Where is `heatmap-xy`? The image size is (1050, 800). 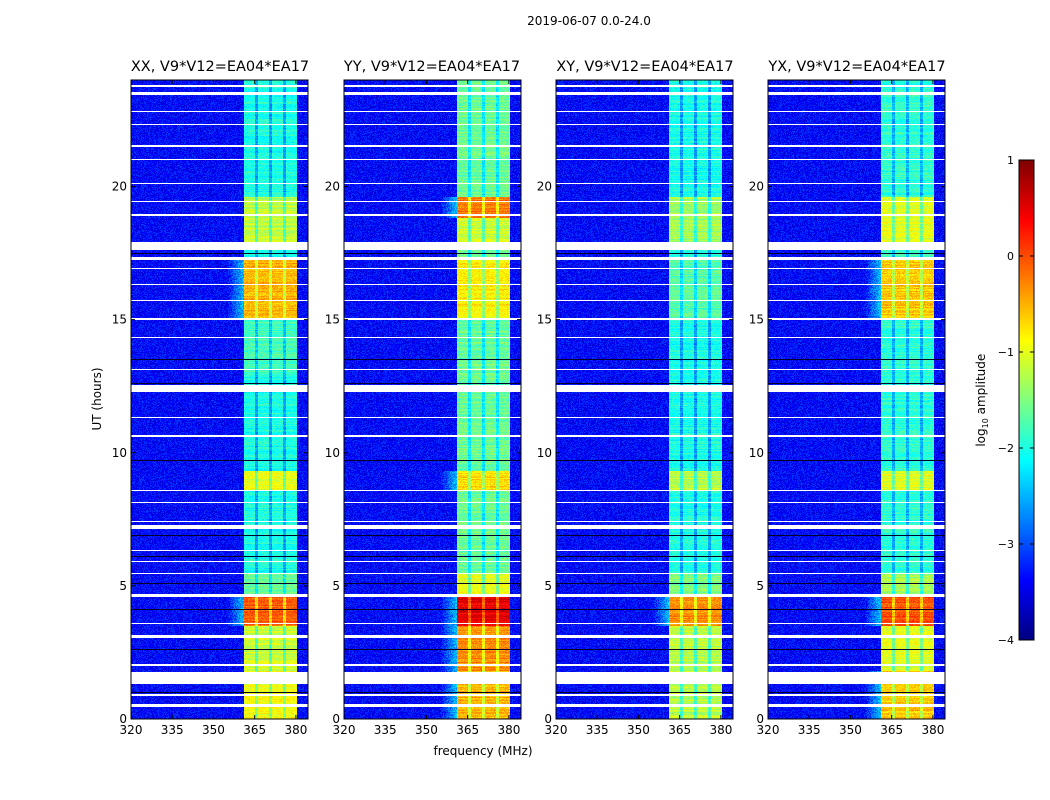
heatmap-xy is located at coordinates (644, 399).